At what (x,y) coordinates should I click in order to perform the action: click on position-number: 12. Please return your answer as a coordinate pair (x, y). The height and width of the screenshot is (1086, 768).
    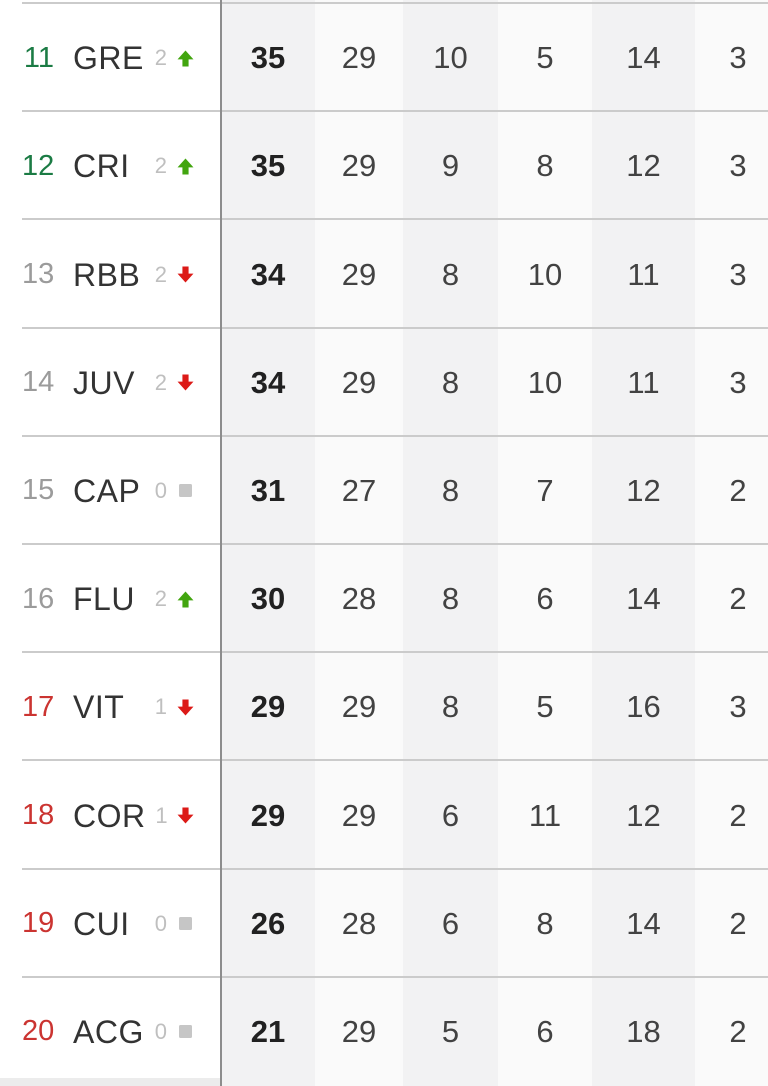
    Looking at the image, I should click on (38, 165).